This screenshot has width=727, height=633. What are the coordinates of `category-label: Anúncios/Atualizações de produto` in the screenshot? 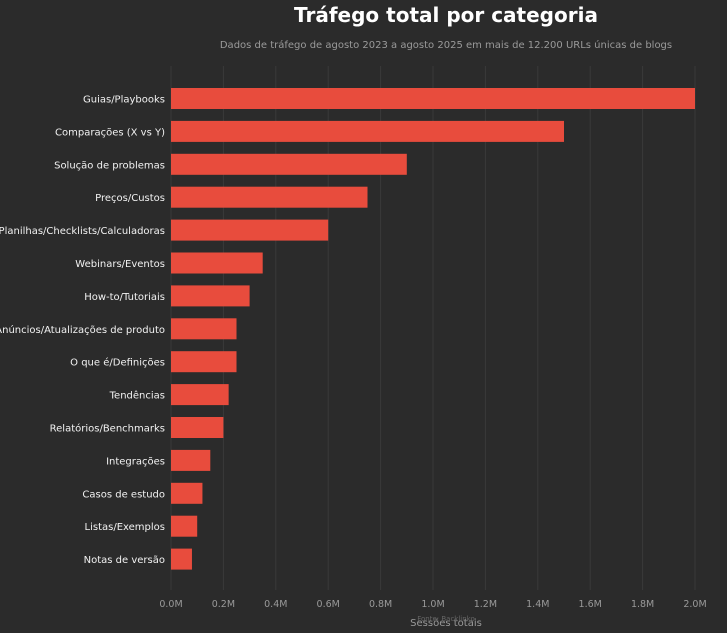 It's located at (82, 330).